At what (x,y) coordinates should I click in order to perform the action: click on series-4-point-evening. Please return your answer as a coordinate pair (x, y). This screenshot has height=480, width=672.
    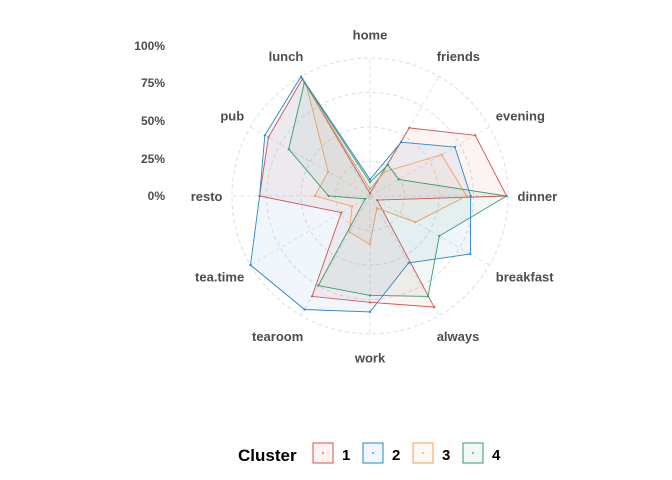
    Looking at the image, I should click on (398, 179).